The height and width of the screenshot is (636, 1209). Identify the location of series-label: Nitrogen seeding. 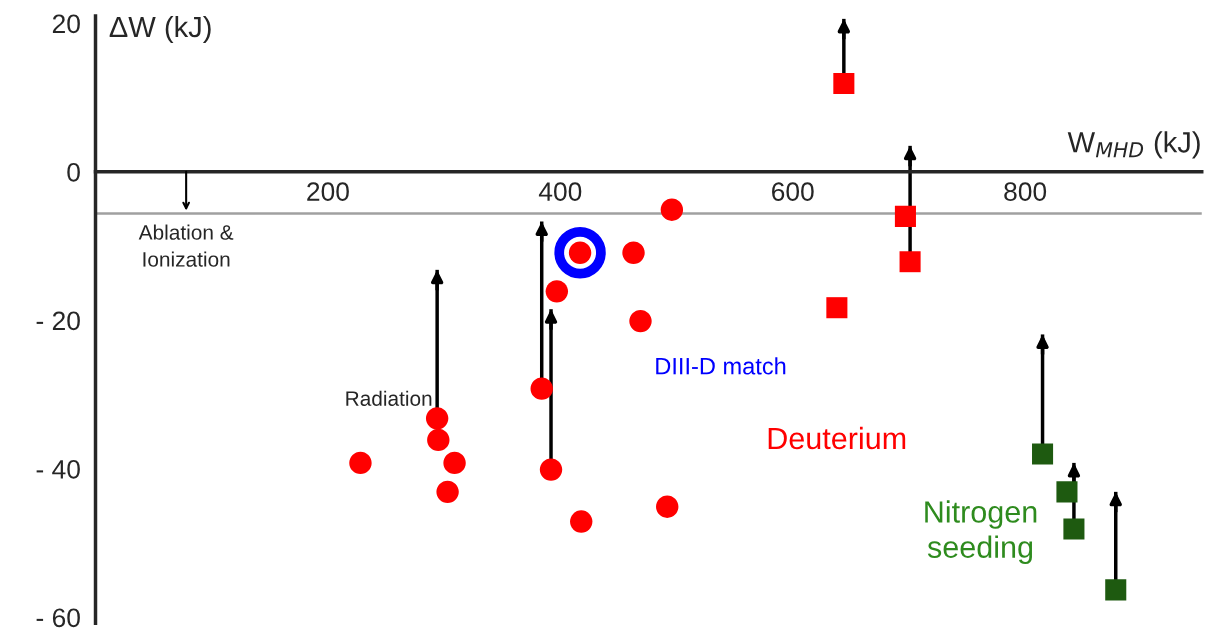
(981, 532).